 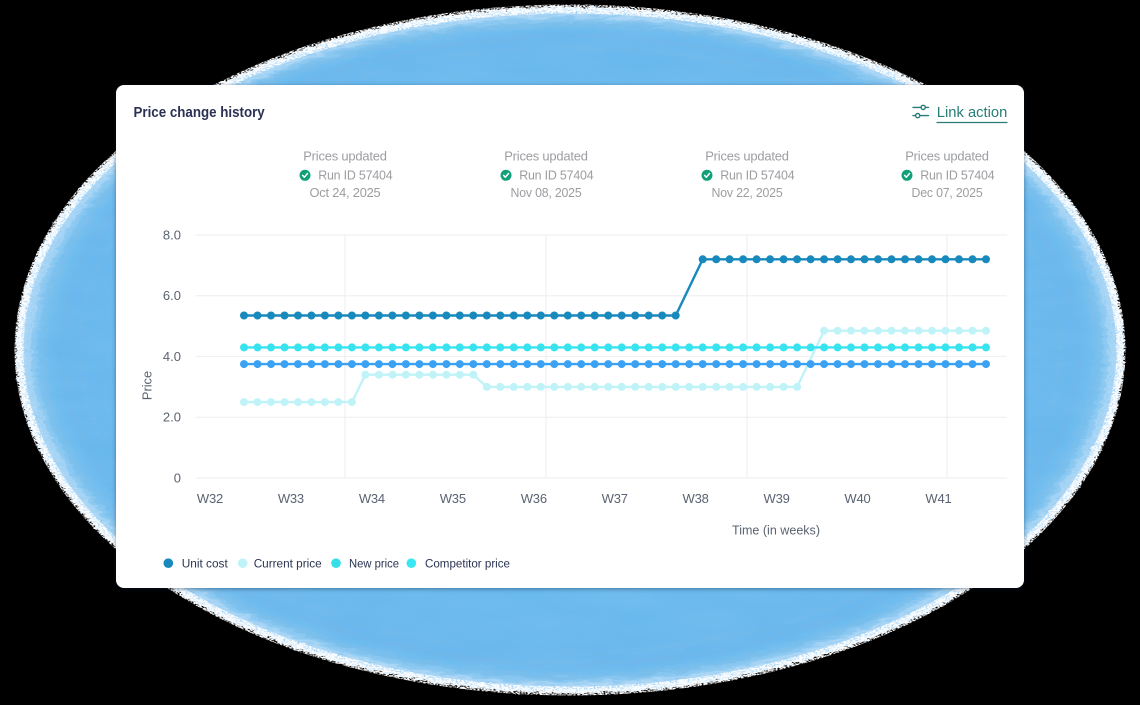 I want to click on svg-text: W39, so click(x=777, y=498).